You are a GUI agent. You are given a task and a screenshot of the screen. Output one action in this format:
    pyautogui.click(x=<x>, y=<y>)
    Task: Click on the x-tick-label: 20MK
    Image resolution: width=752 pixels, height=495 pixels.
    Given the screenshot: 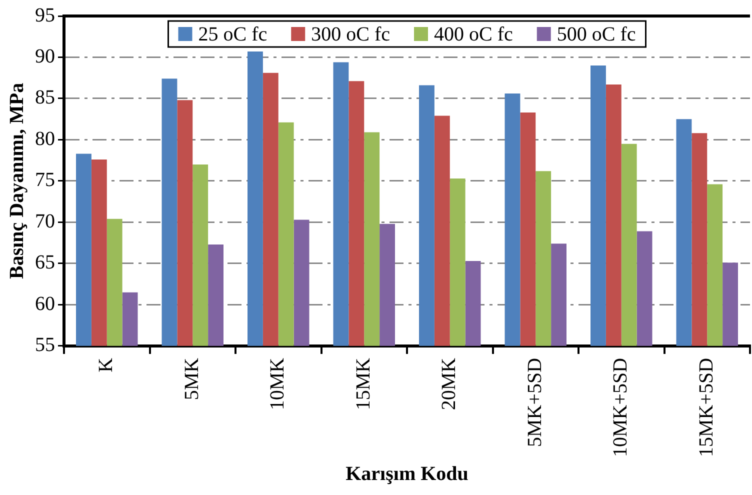 What is the action you would take?
    pyautogui.click(x=449, y=383)
    